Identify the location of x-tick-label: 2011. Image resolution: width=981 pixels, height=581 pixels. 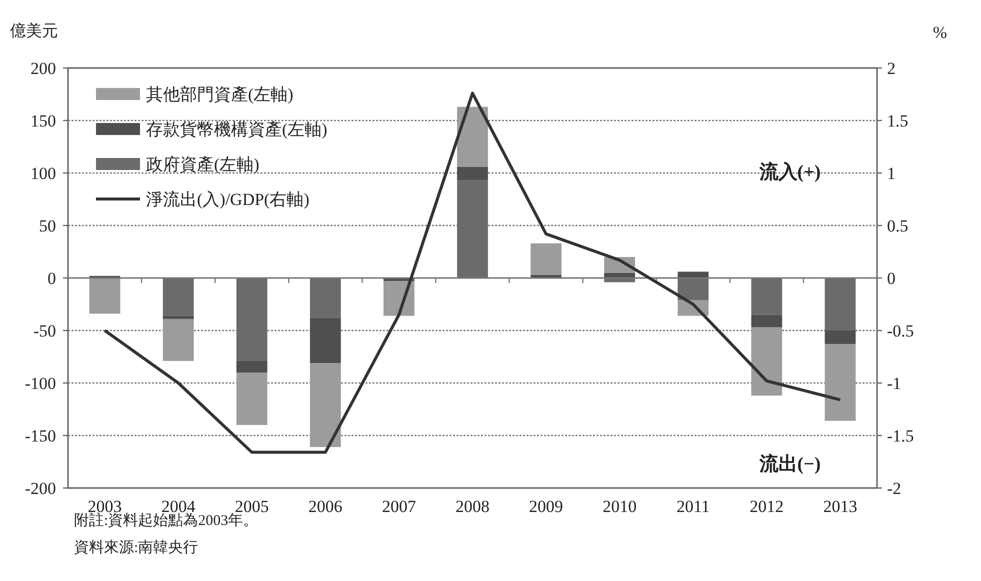
(693, 506).